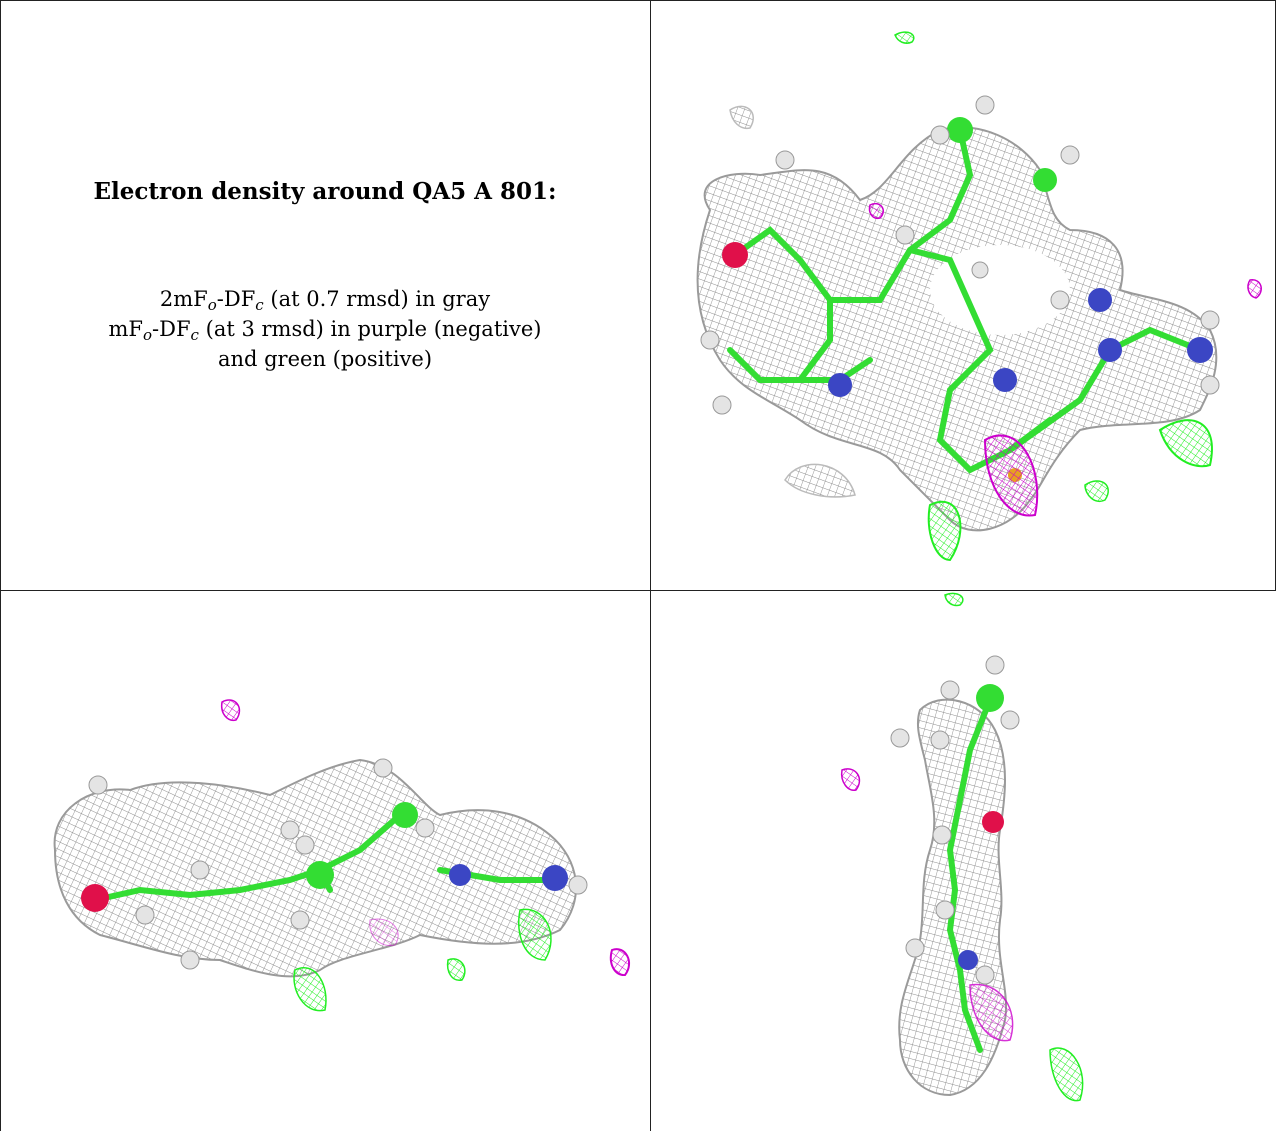 The height and width of the screenshot is (1131, 1276). I want to click on gray-density-mesh, so click(957, 328).